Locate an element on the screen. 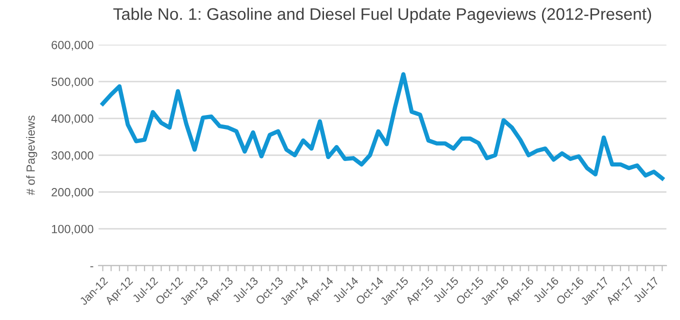 This screenshot has width=680, height=320. y-tick-label: 300,000 is located at coordinates (73, 156).